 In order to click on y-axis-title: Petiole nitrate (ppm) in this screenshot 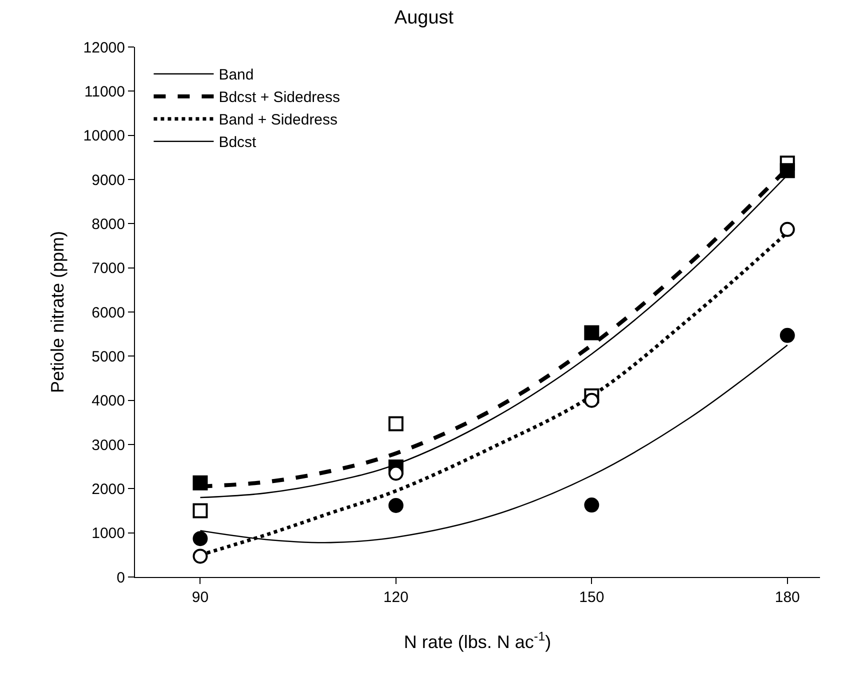, I will do `click(57, 312)`.